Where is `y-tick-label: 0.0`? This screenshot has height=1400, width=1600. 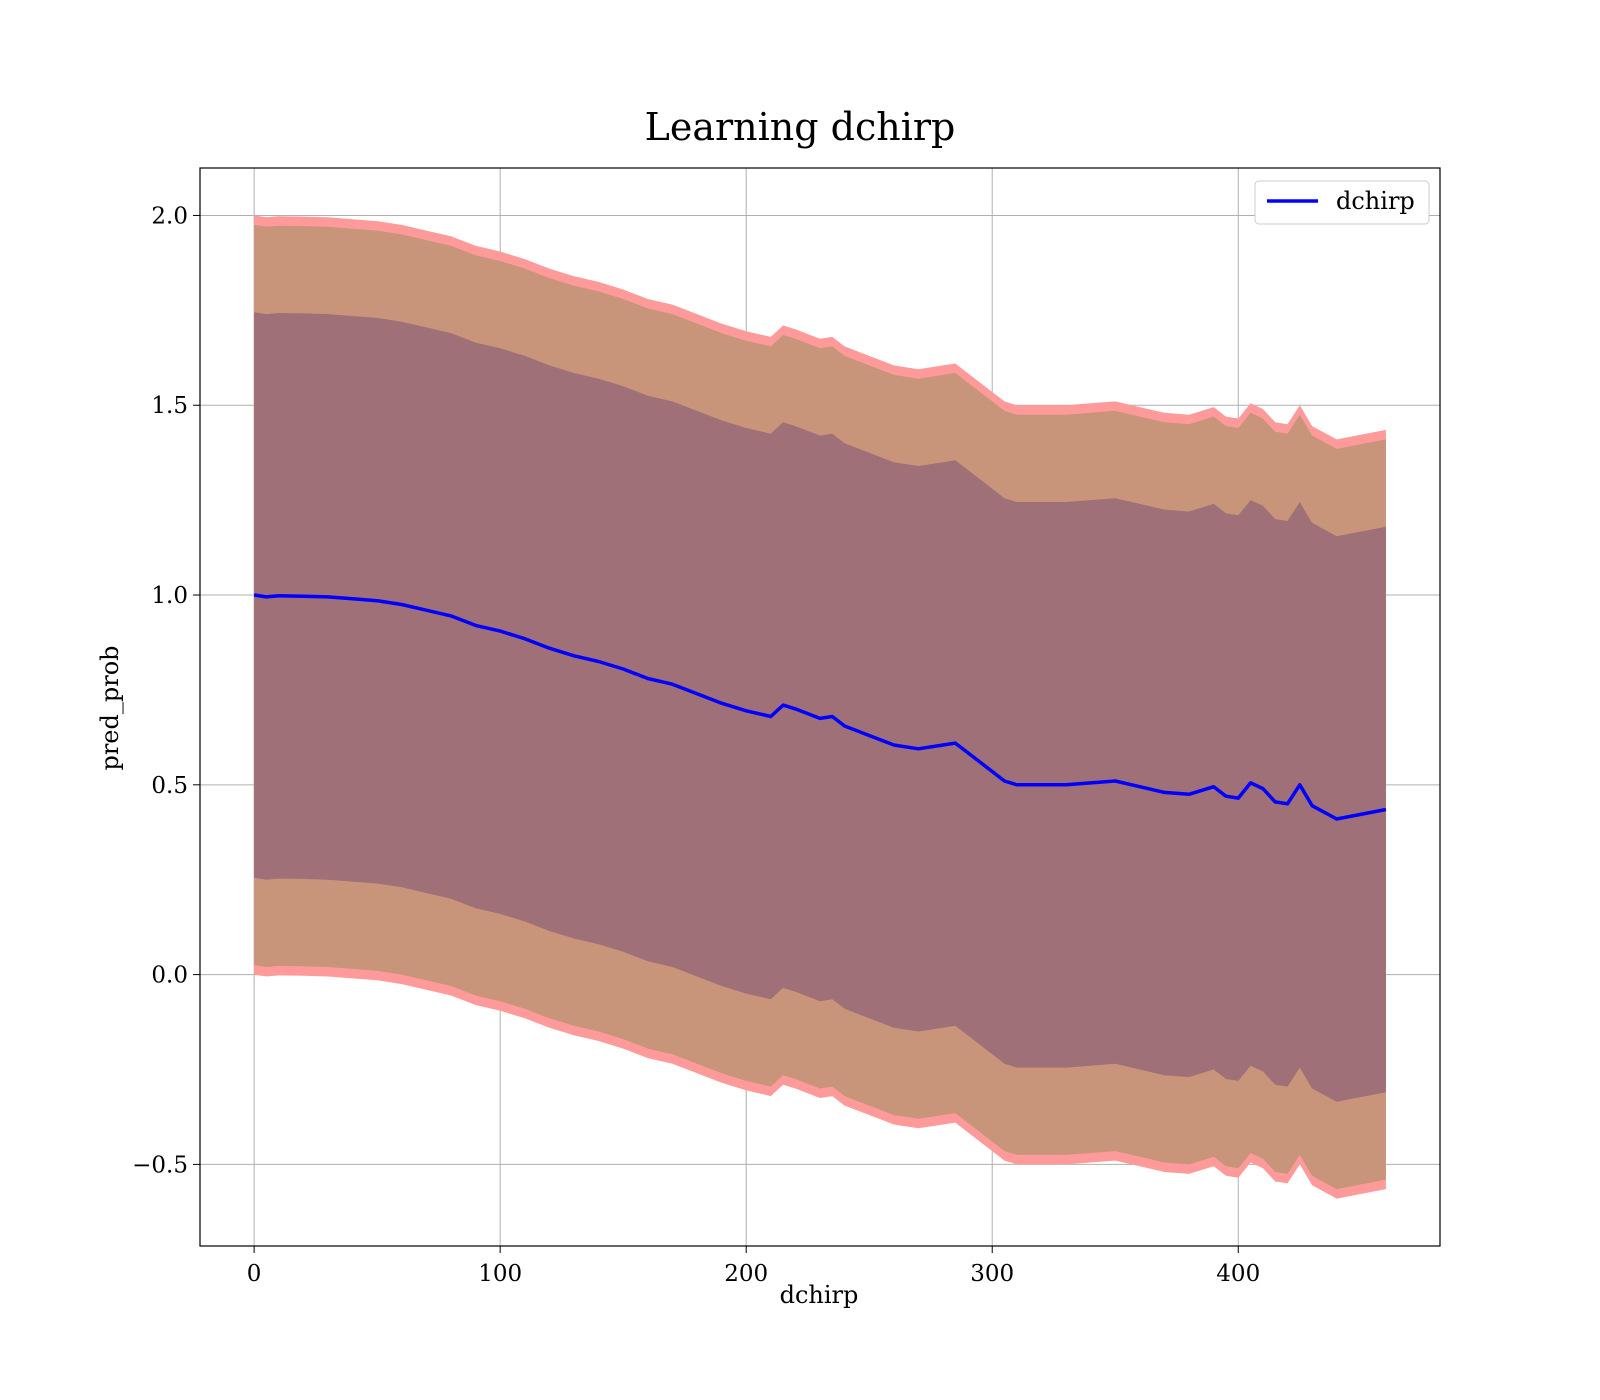
y-tick-label: 0.0 is located at coordinates (169, 976).